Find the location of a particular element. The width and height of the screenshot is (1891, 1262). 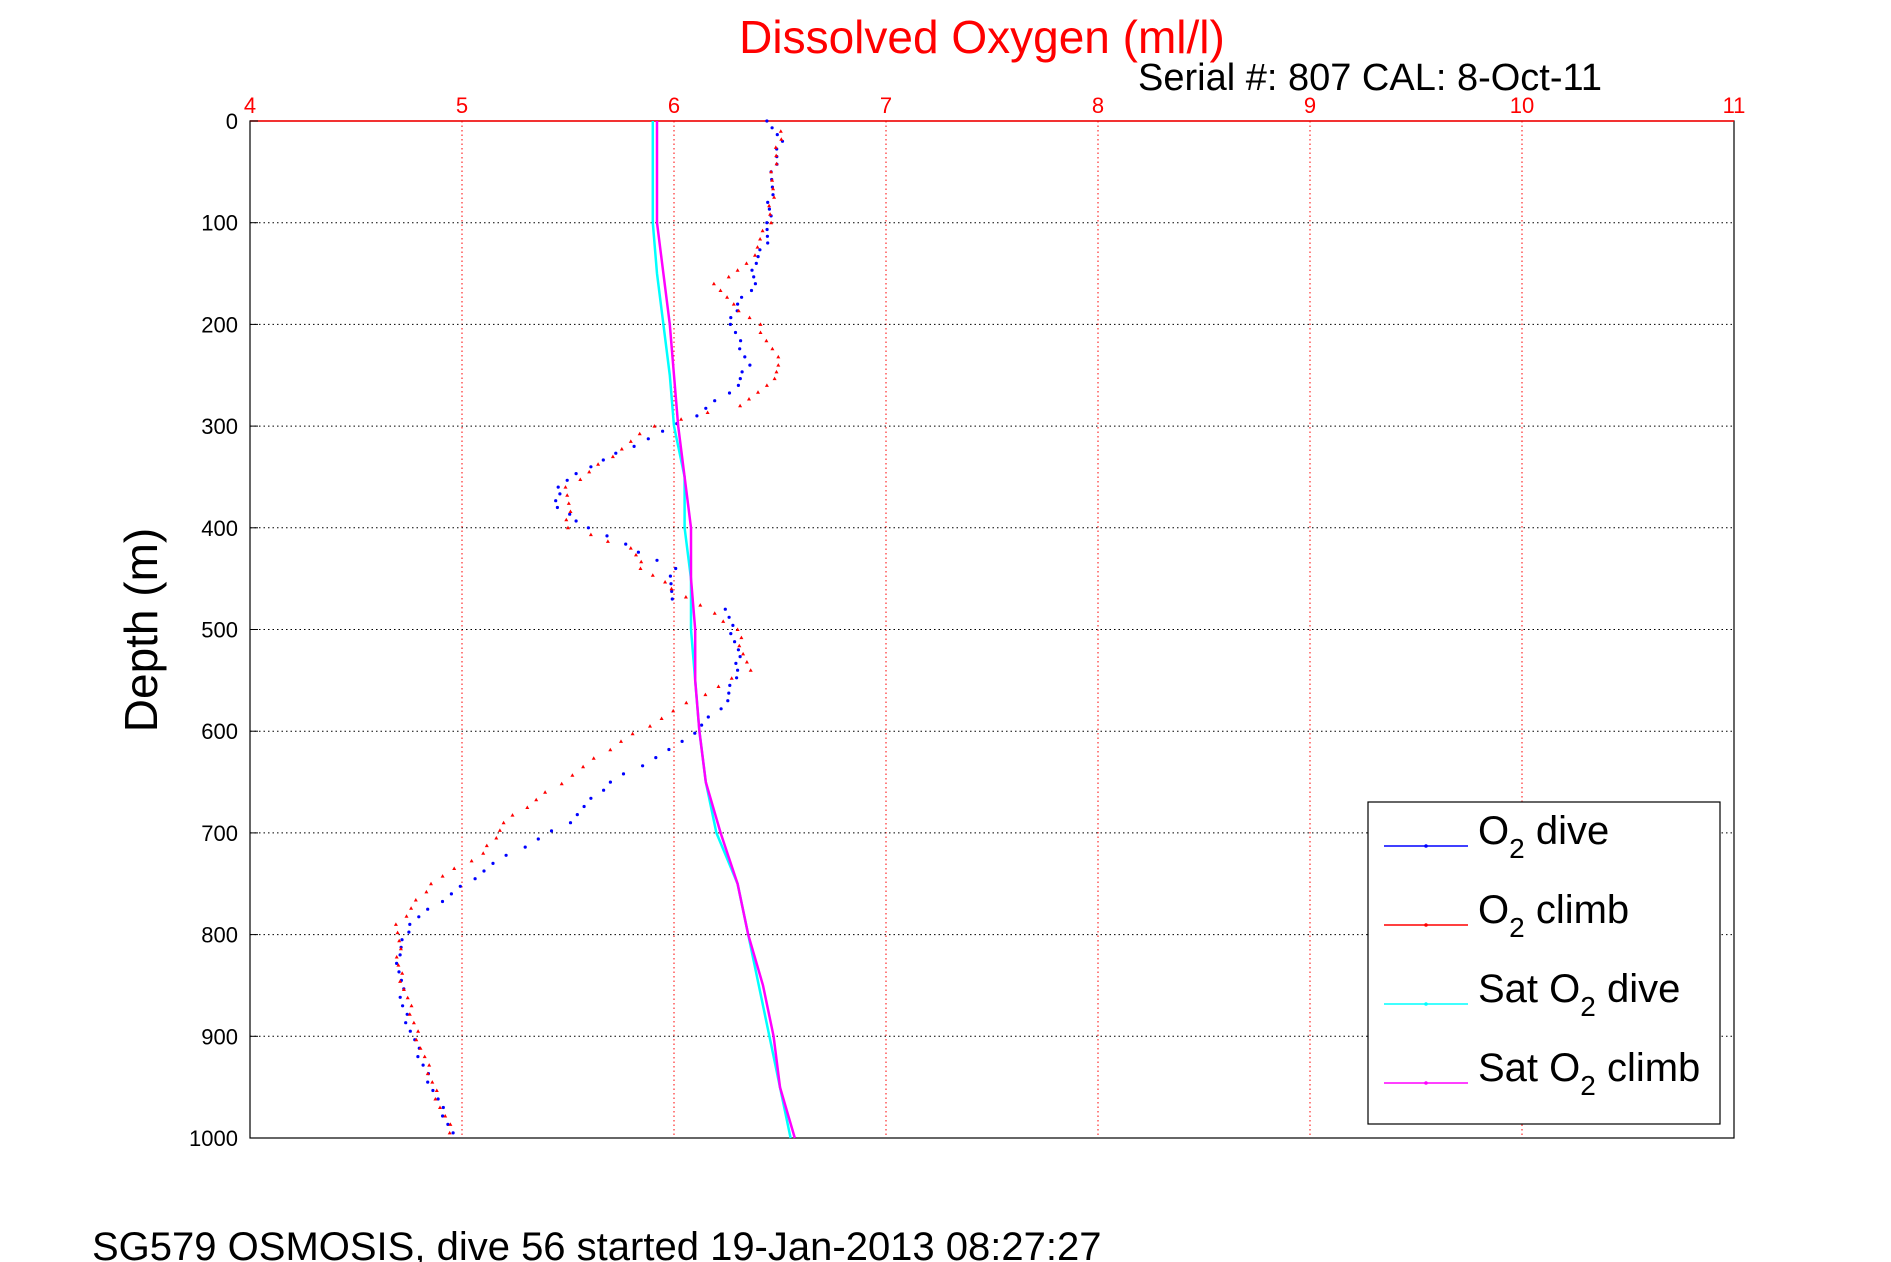

legend-label: O2 climb is located at coordinates (1553, 915).